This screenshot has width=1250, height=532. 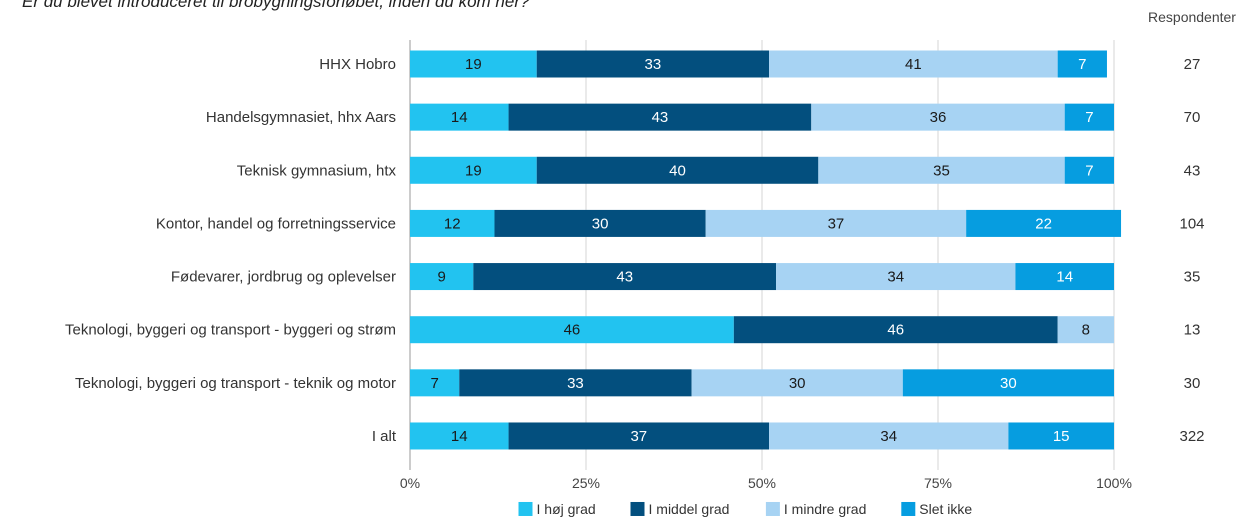 I want to click on category-label: Kontor, handel og forretningsservice, so click(x=276, y=223).